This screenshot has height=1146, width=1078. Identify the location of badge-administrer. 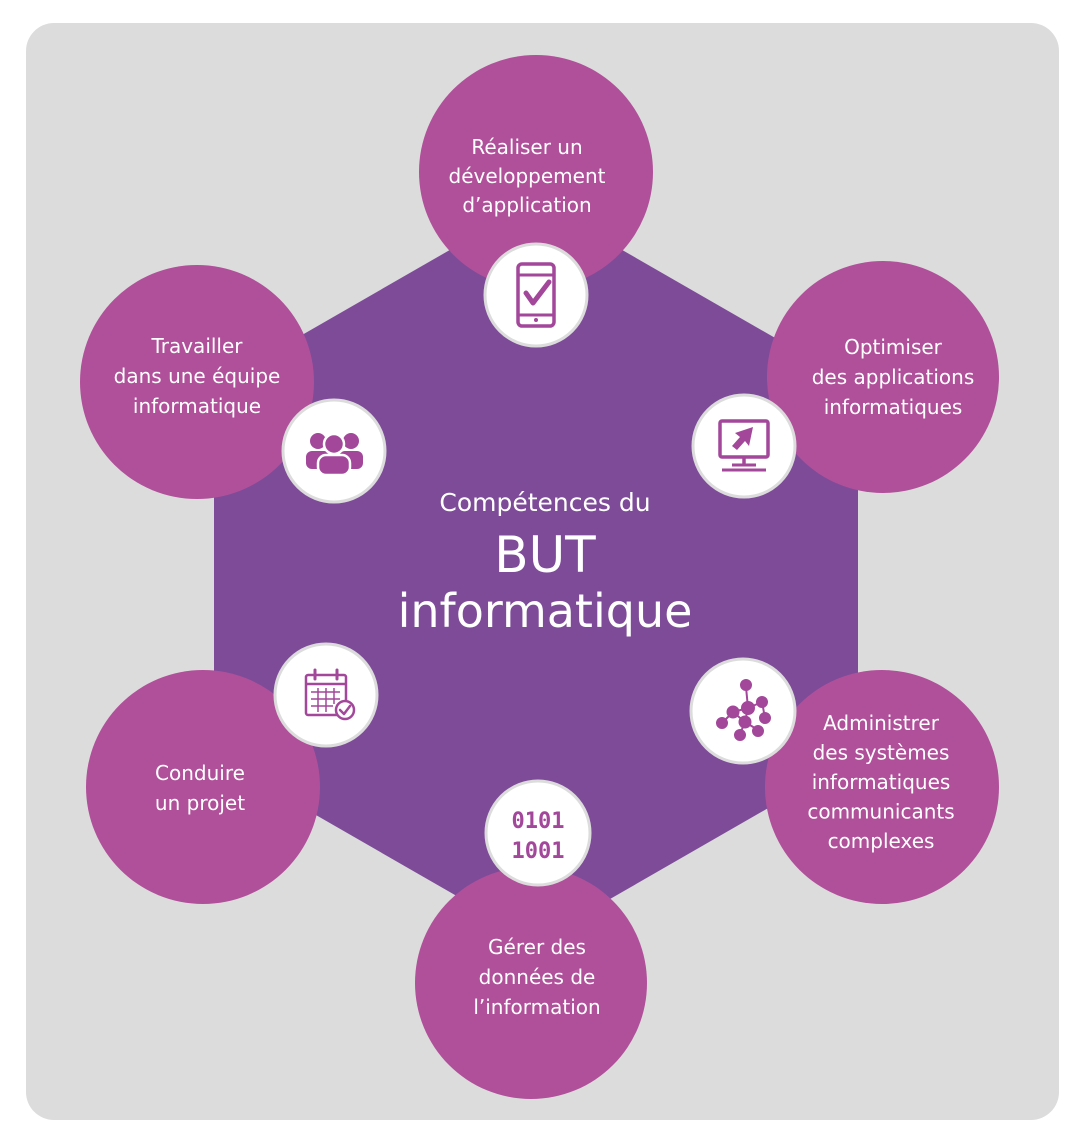
(743, 711).